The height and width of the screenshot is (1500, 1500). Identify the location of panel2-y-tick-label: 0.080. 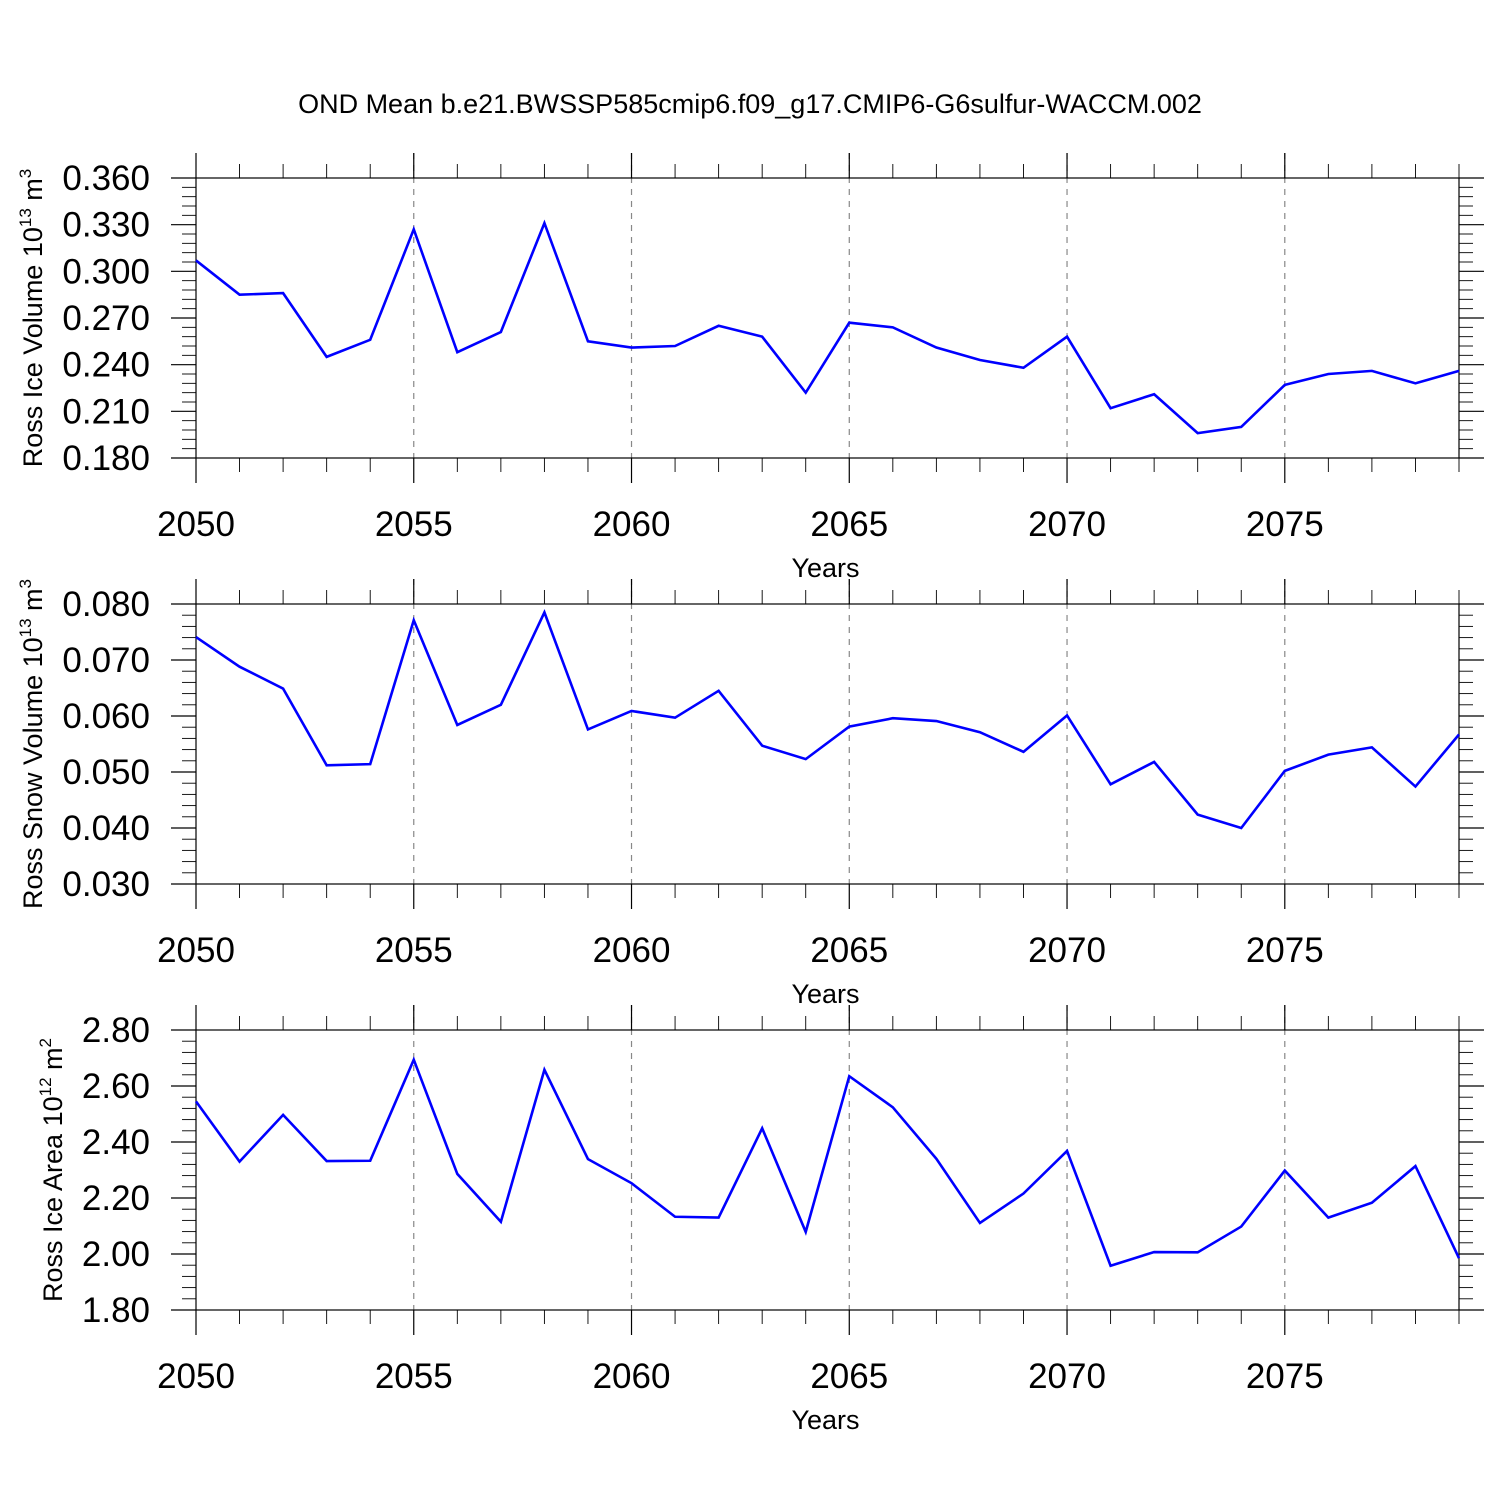
(106, 604).